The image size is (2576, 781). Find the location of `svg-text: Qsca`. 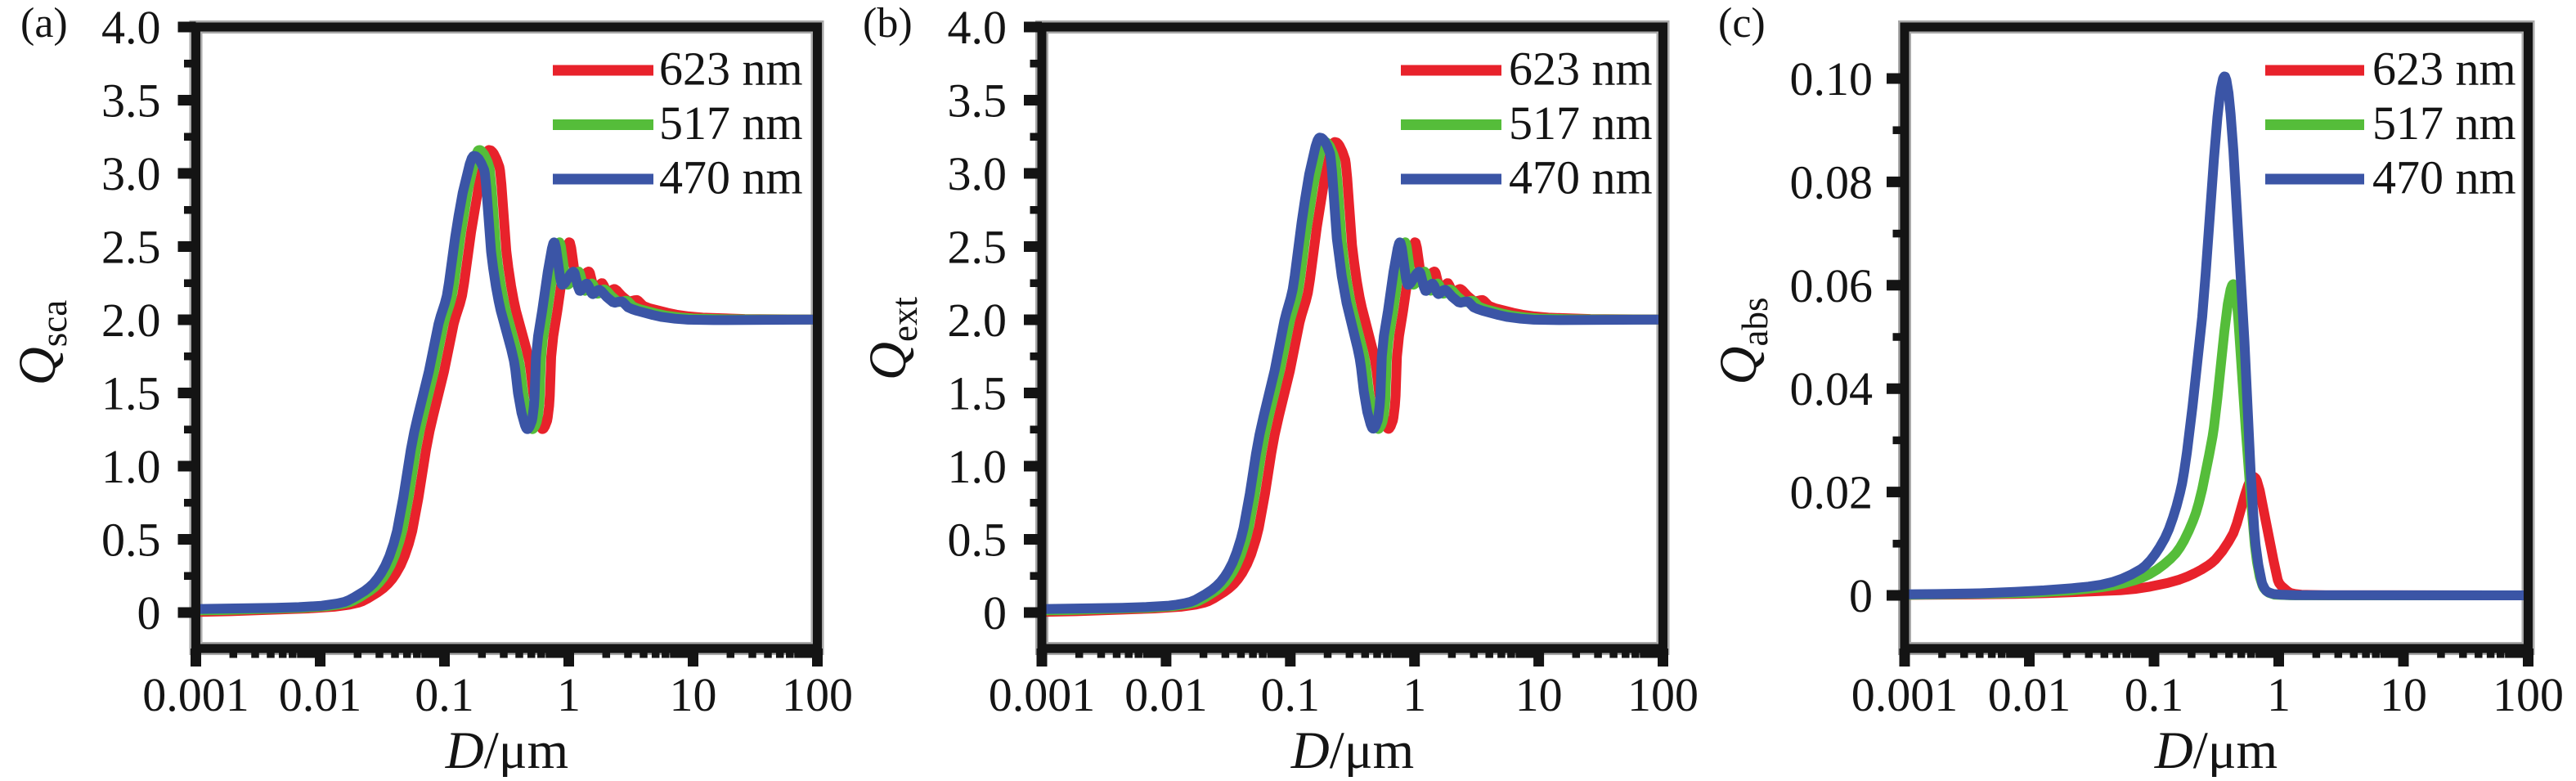

svg-text: Qsca is located at coordinates (41, 343).